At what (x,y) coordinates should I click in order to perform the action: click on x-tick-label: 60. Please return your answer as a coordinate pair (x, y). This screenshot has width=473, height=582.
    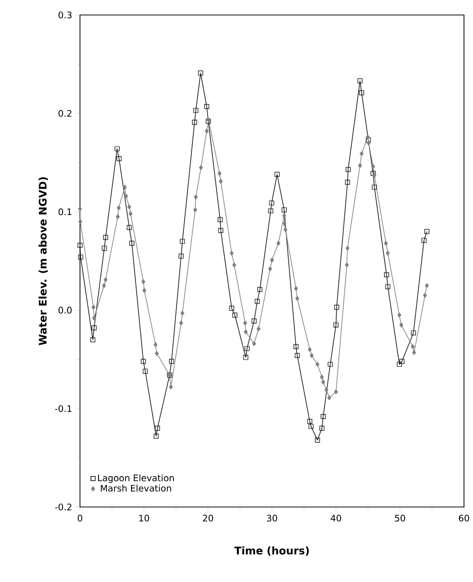
    Looking at the image, I should click on (464, 518).